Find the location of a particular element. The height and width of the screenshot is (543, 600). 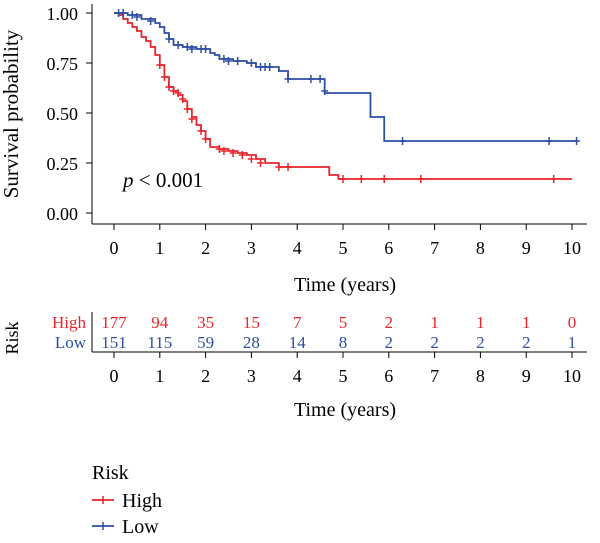

risk-count-low-10: 1 is located at coordinates (572, 342).